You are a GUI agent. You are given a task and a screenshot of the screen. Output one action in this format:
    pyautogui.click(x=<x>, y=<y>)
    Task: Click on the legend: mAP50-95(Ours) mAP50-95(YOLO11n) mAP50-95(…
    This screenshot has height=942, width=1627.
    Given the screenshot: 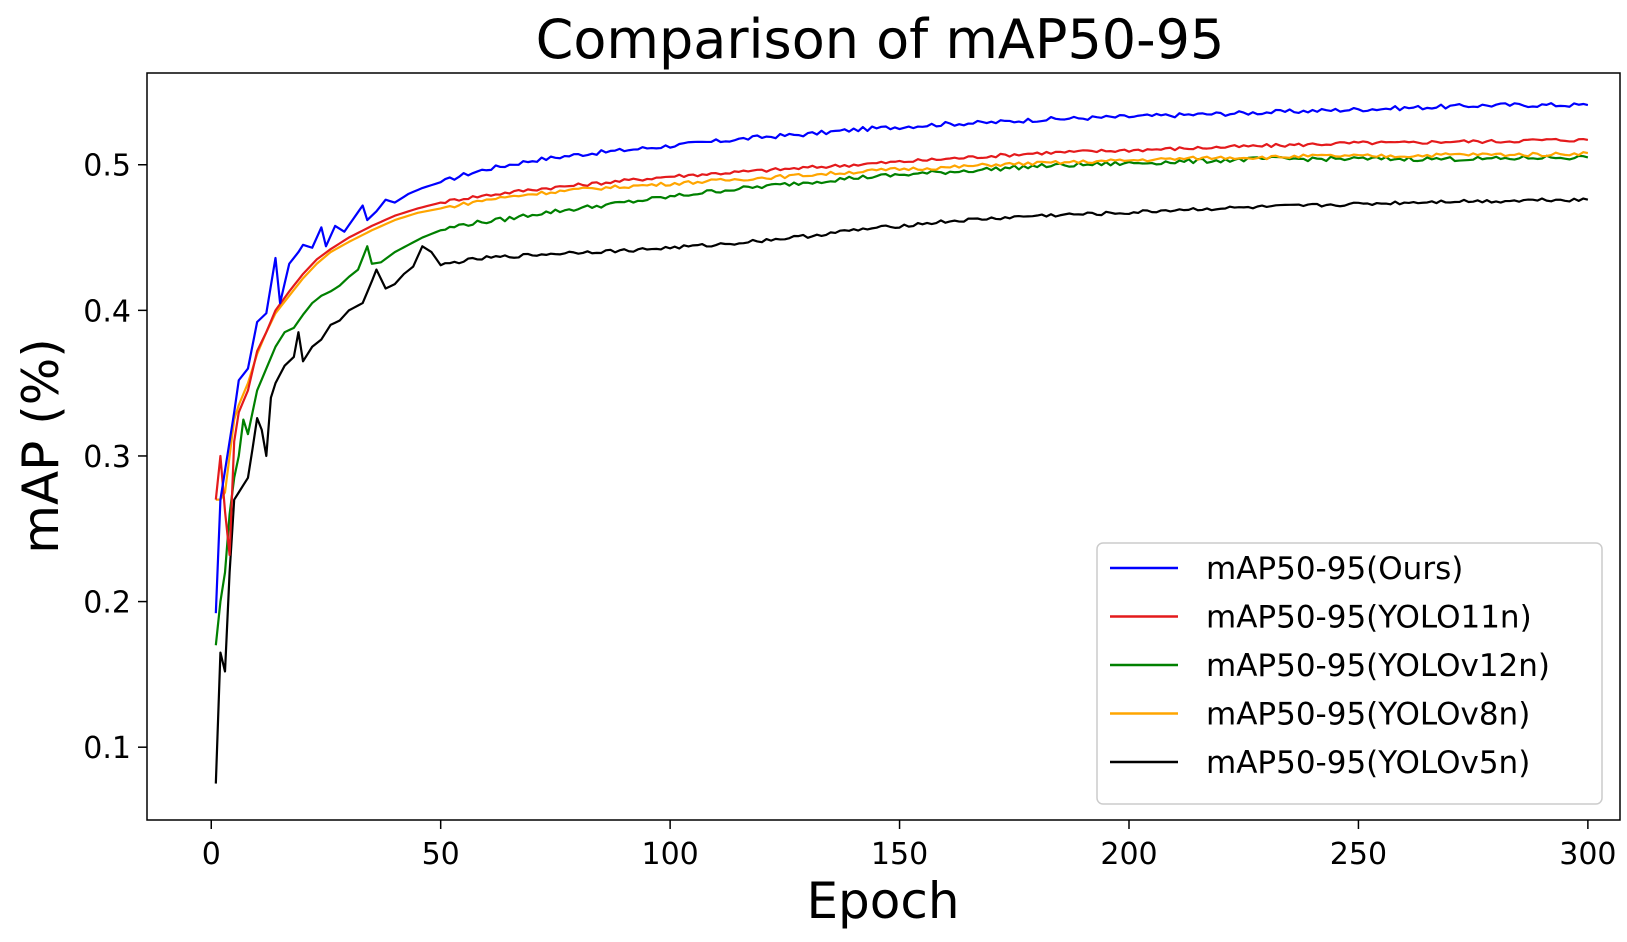 What is the action you would take?
    pyautogui.click(x=1349, y=673)
    